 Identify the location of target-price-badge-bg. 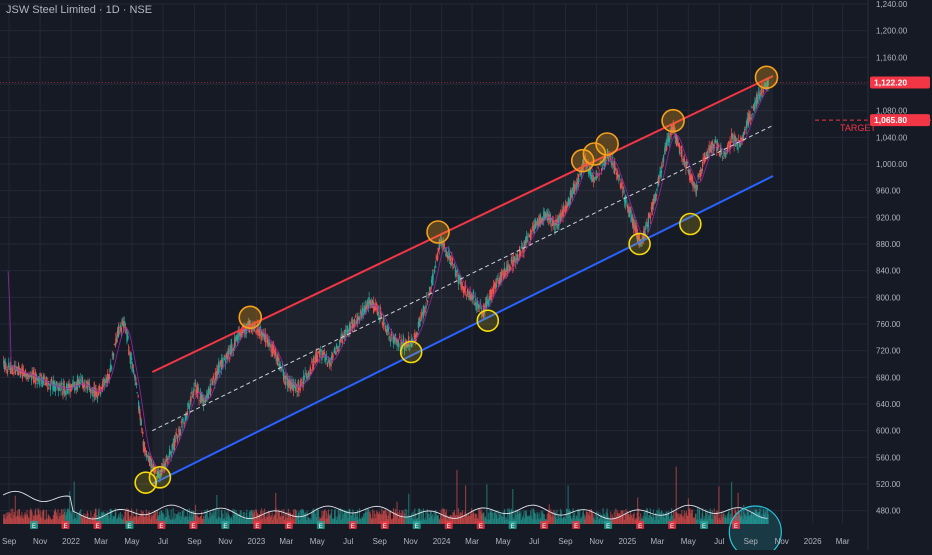
(900, 120).